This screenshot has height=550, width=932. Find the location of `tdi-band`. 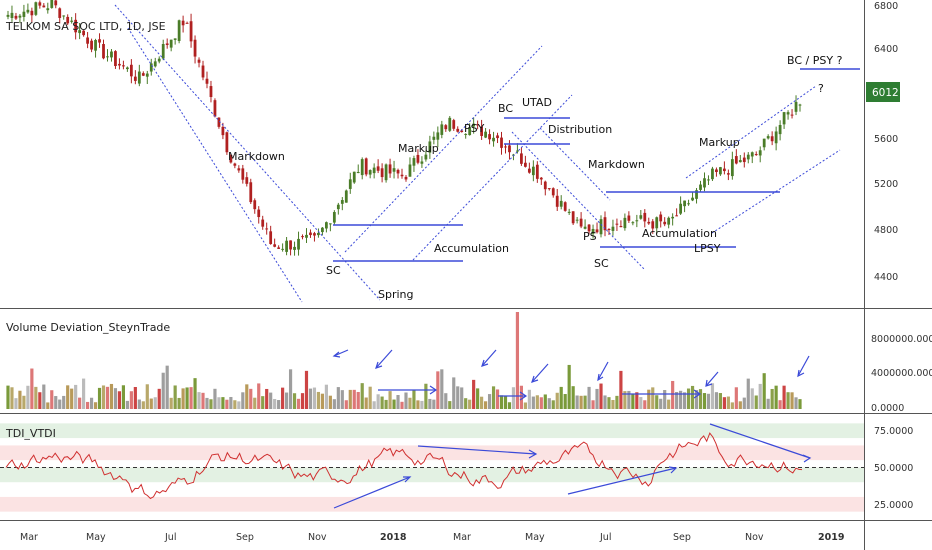

tdi-band is located at coordinates (432, 504).